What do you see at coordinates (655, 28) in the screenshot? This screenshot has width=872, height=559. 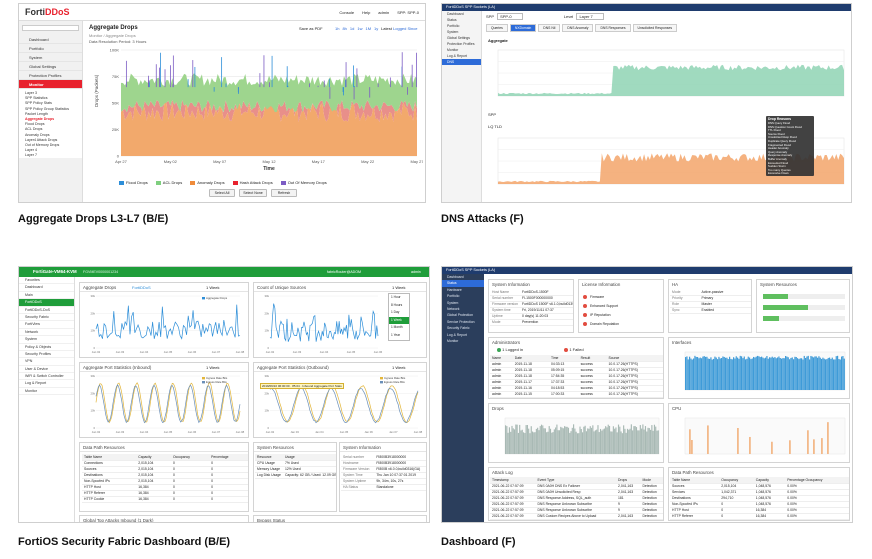 I see `dns-tab: Unsolicited Responses` at bounding box center [655, 28].